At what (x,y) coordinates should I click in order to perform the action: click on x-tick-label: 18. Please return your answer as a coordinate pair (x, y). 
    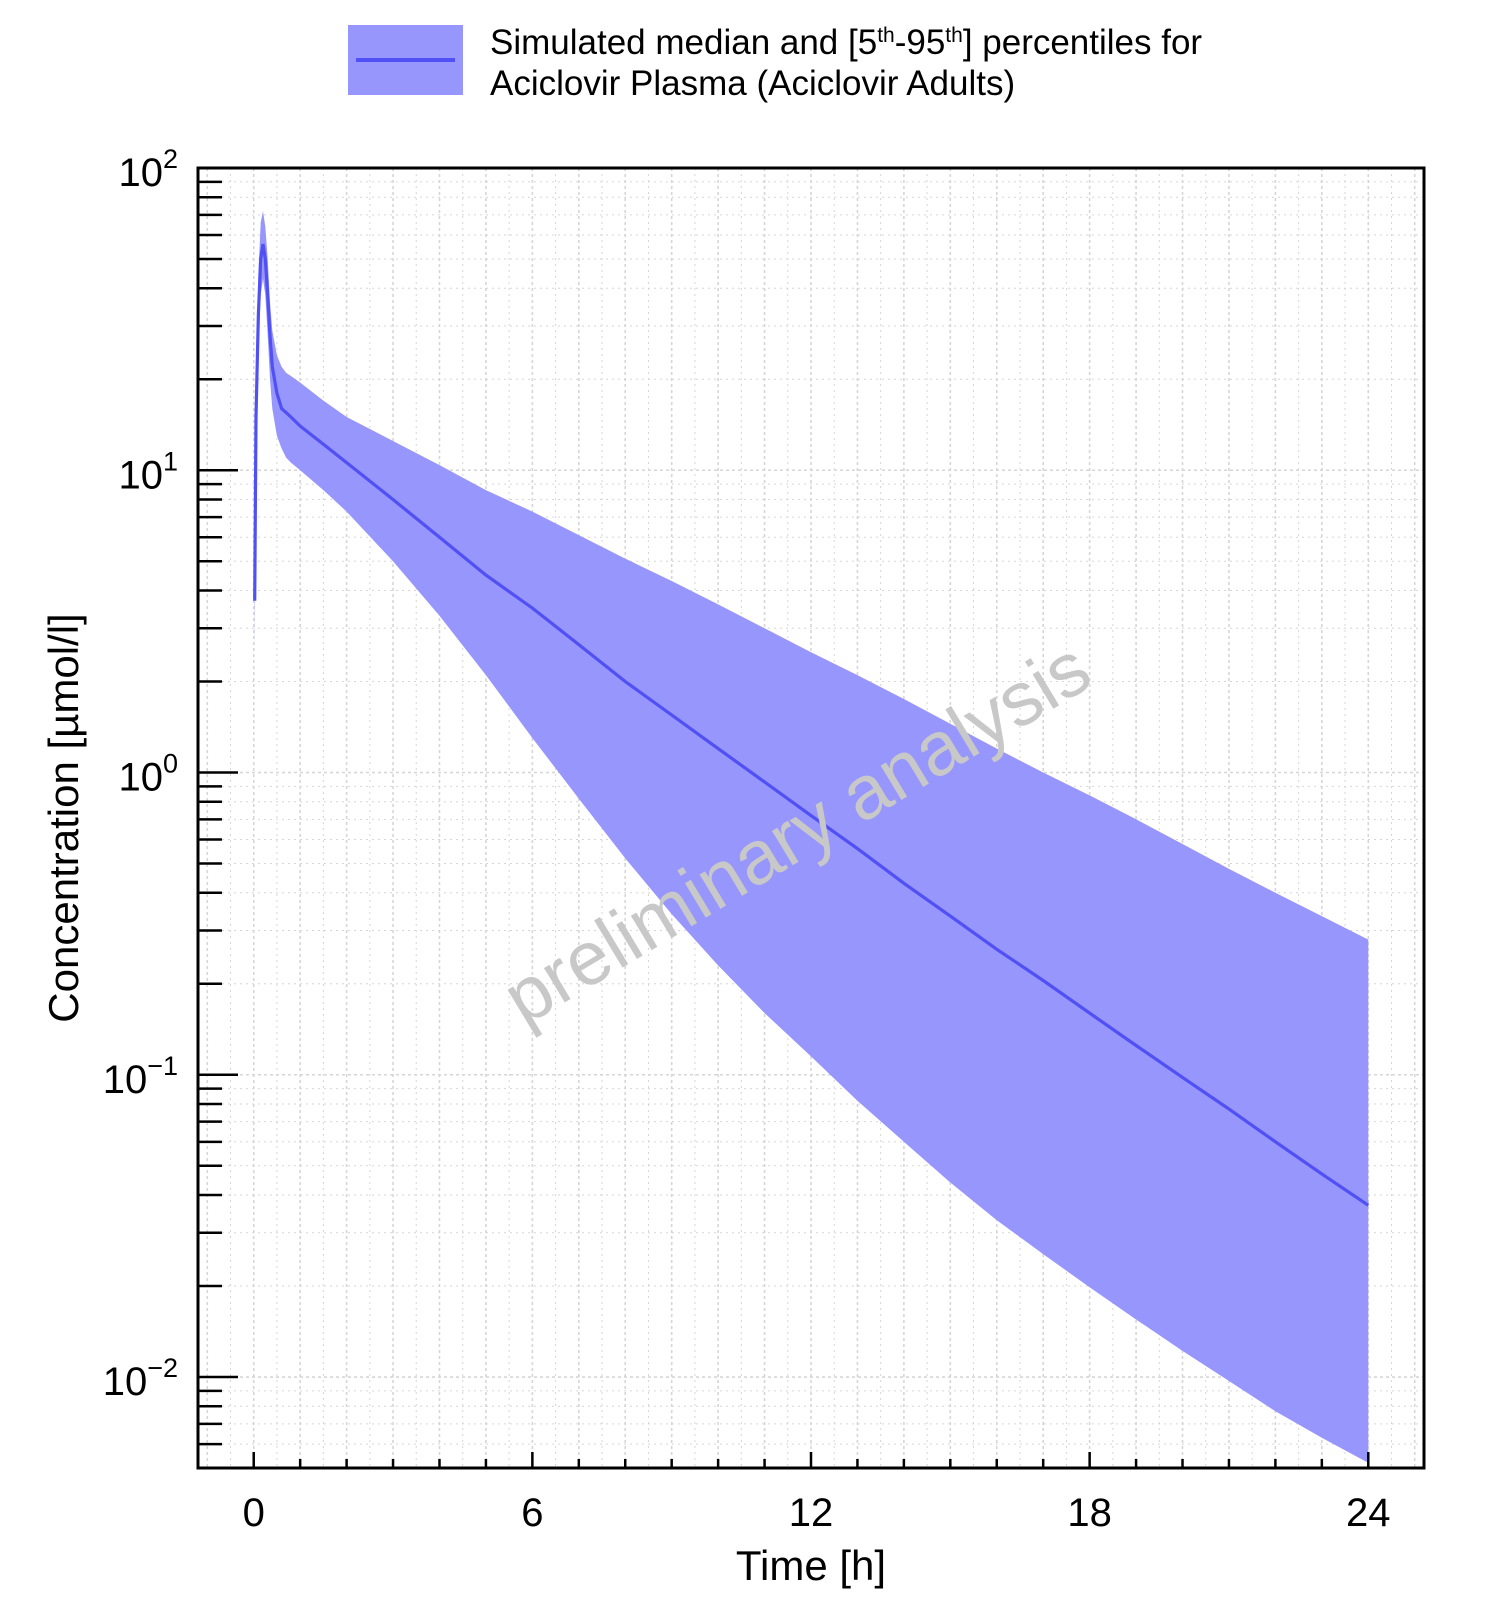
    Looking at the image, I should click on (1089, 1513).